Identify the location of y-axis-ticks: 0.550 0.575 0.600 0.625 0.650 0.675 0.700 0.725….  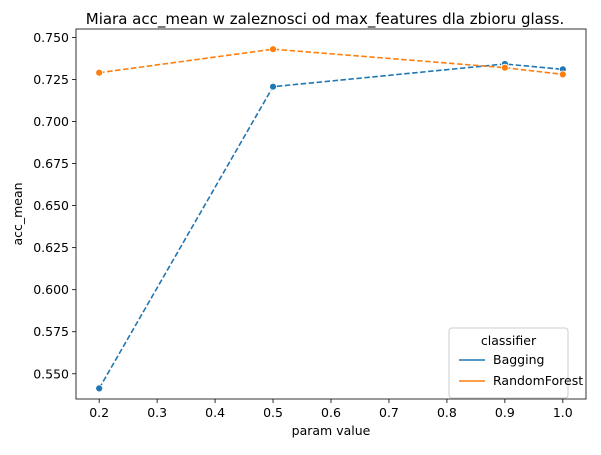
(54, 205).